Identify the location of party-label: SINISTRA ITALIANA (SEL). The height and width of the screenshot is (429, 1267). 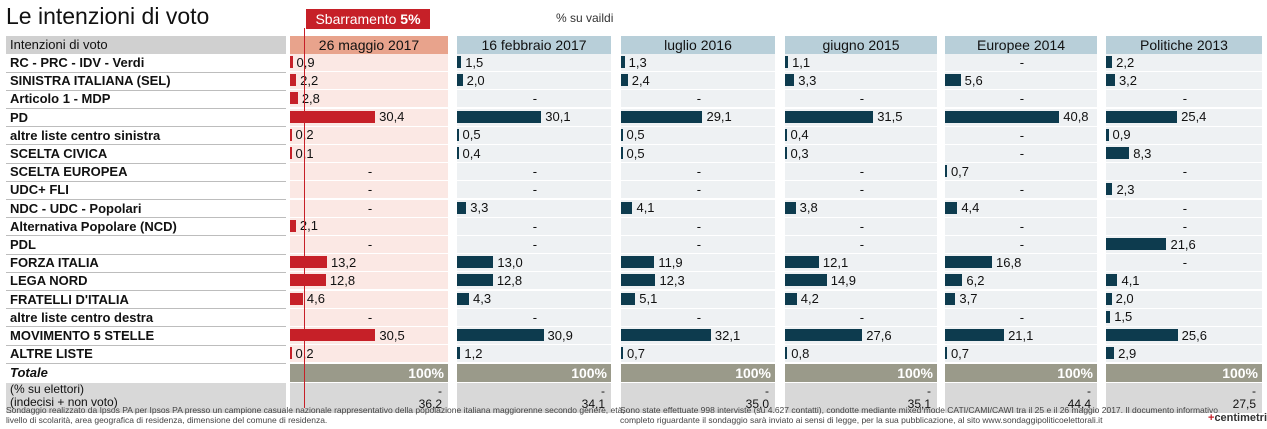
(90, 81).